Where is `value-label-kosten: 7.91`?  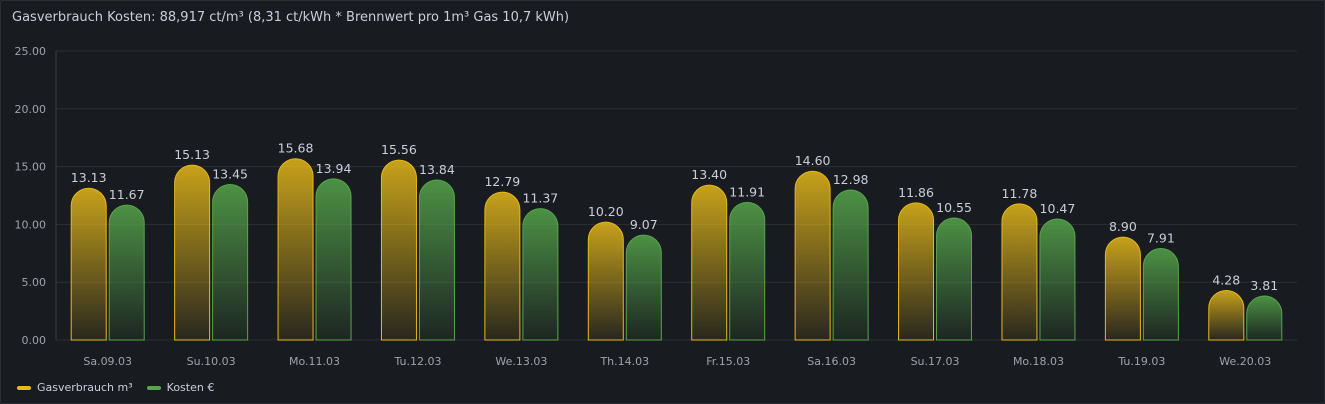 value-label-kosten: 7.91 is located at coordinates (1161, 238).